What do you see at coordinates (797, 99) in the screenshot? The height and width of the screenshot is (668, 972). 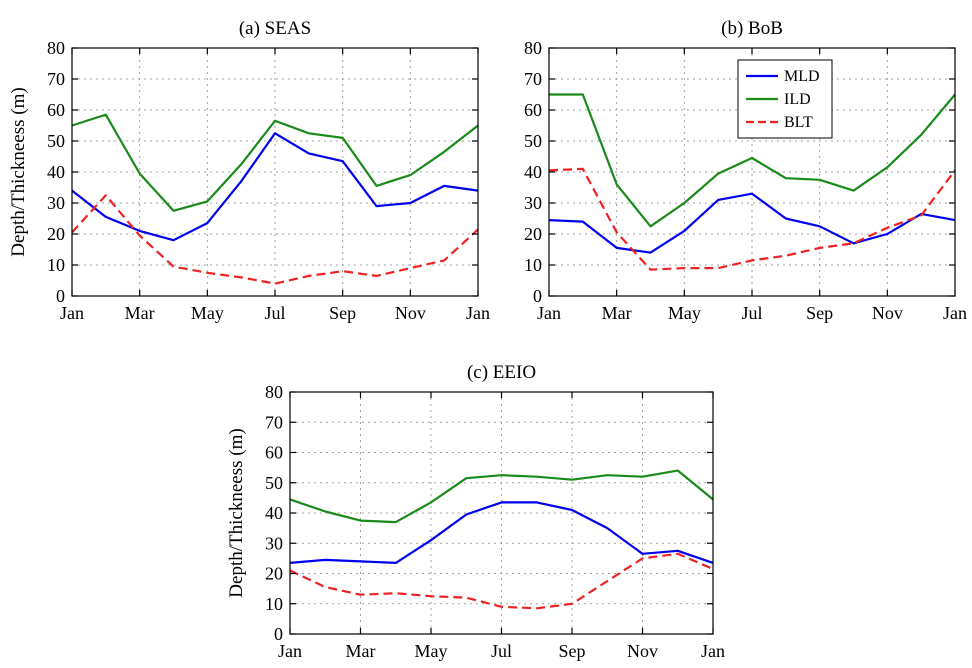 I see `legend-label-ild: ILD` at bounding box center [797, 99].